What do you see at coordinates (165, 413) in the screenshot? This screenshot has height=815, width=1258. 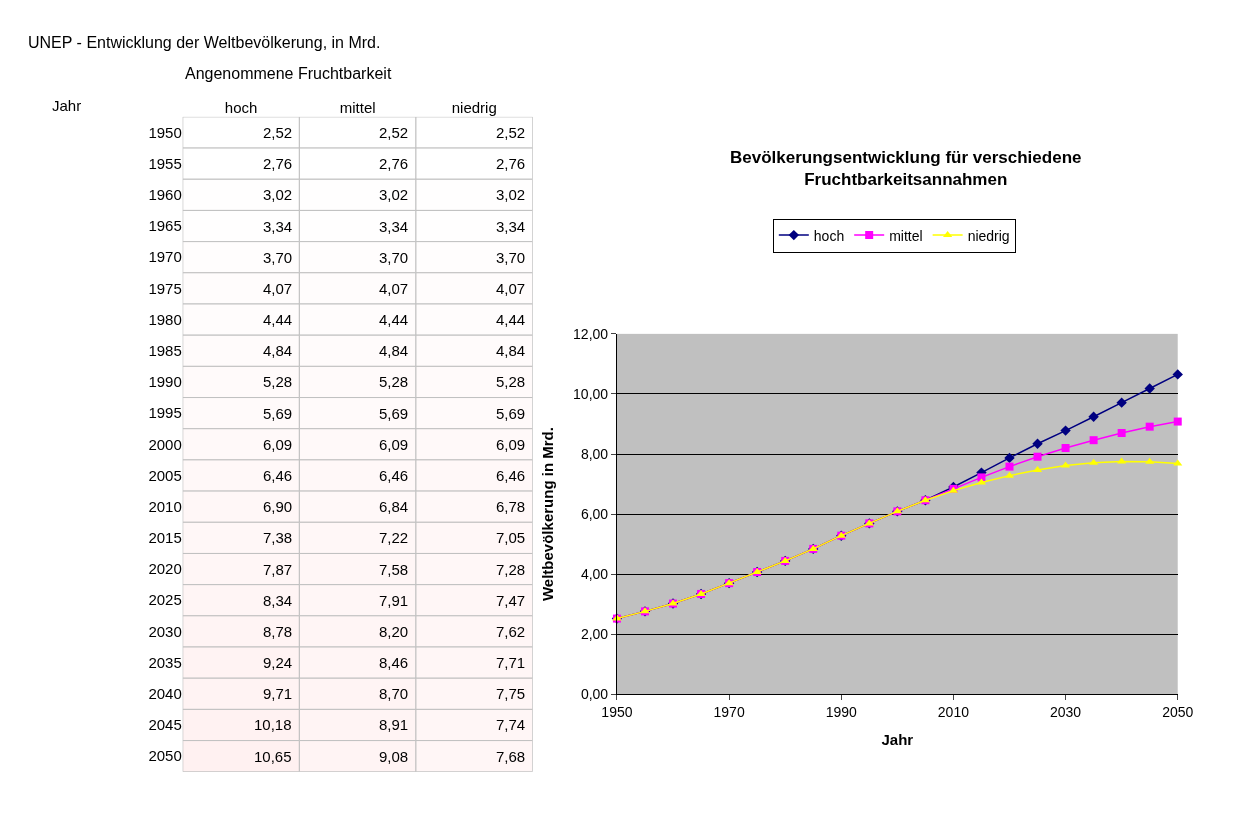 I see `y-tick-label: 1995` at bounding box center [165, 413].